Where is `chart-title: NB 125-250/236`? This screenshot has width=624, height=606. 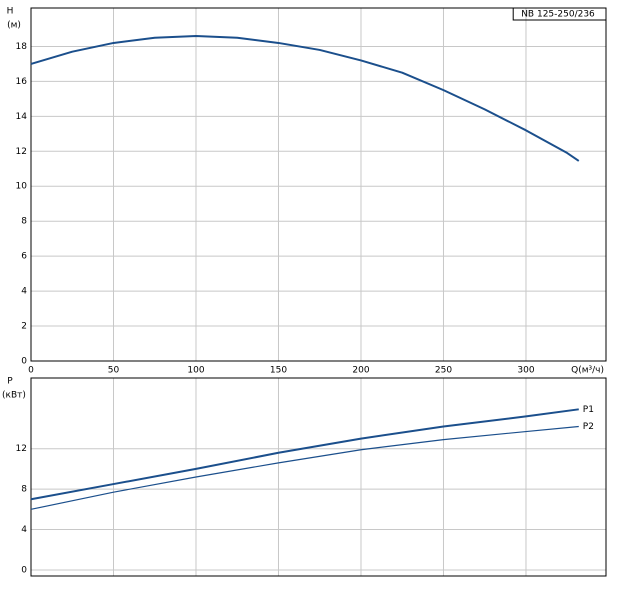
chart-title: NB 125-250/236 is located at coordinates (558, 15).